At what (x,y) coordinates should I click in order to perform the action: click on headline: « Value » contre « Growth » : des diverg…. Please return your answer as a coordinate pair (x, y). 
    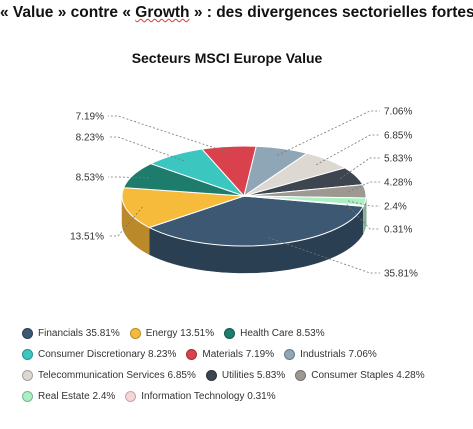
    Looking at the image, I should click on (236, 13).